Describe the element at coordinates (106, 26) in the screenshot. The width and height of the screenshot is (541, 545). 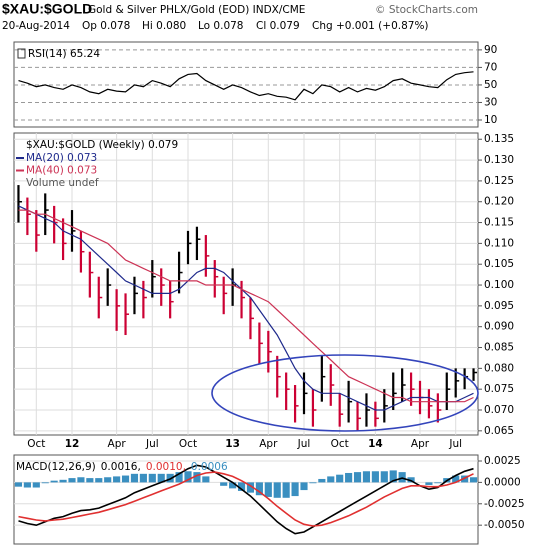
I see `open: Op 0.078` at that location.